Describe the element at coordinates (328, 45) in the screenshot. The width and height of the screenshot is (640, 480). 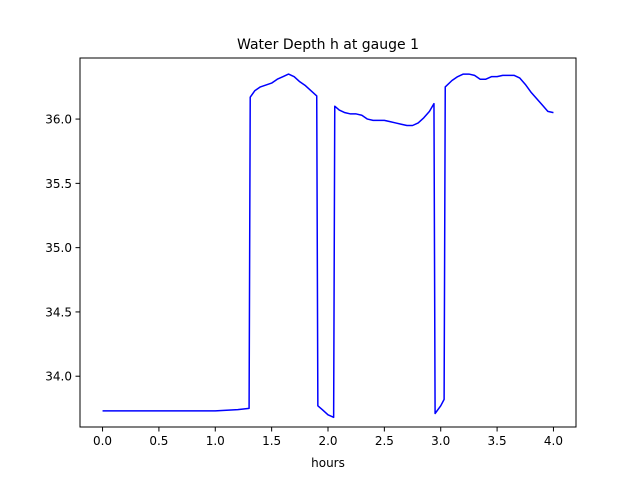
I see `chart-title: Water Depth h at gauge 1` at that location.